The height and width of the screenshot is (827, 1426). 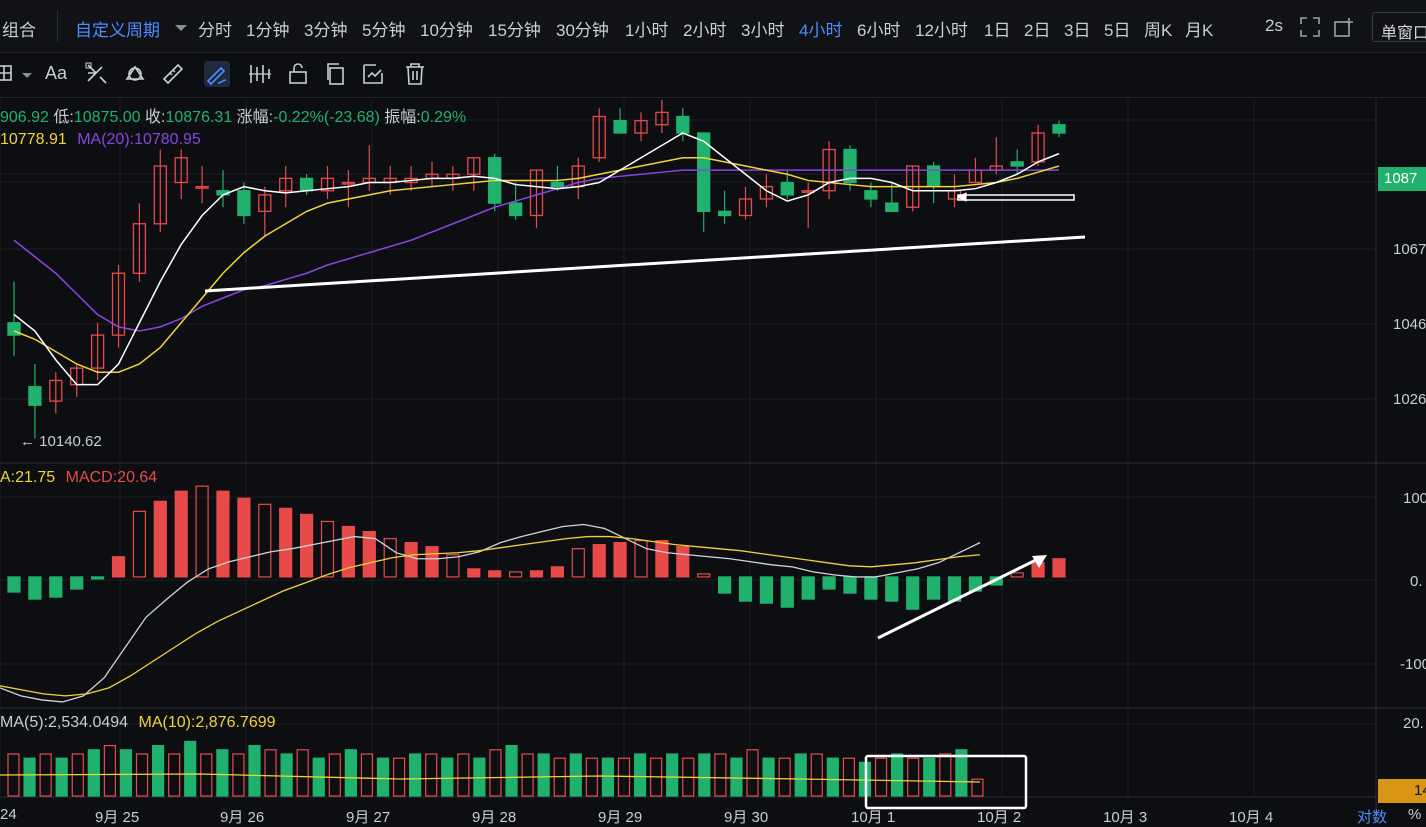 What do you see at coordinates (33, 139) in the screenshot?
I see `ma-value: 10778.91` at bounding box center [33, 139].